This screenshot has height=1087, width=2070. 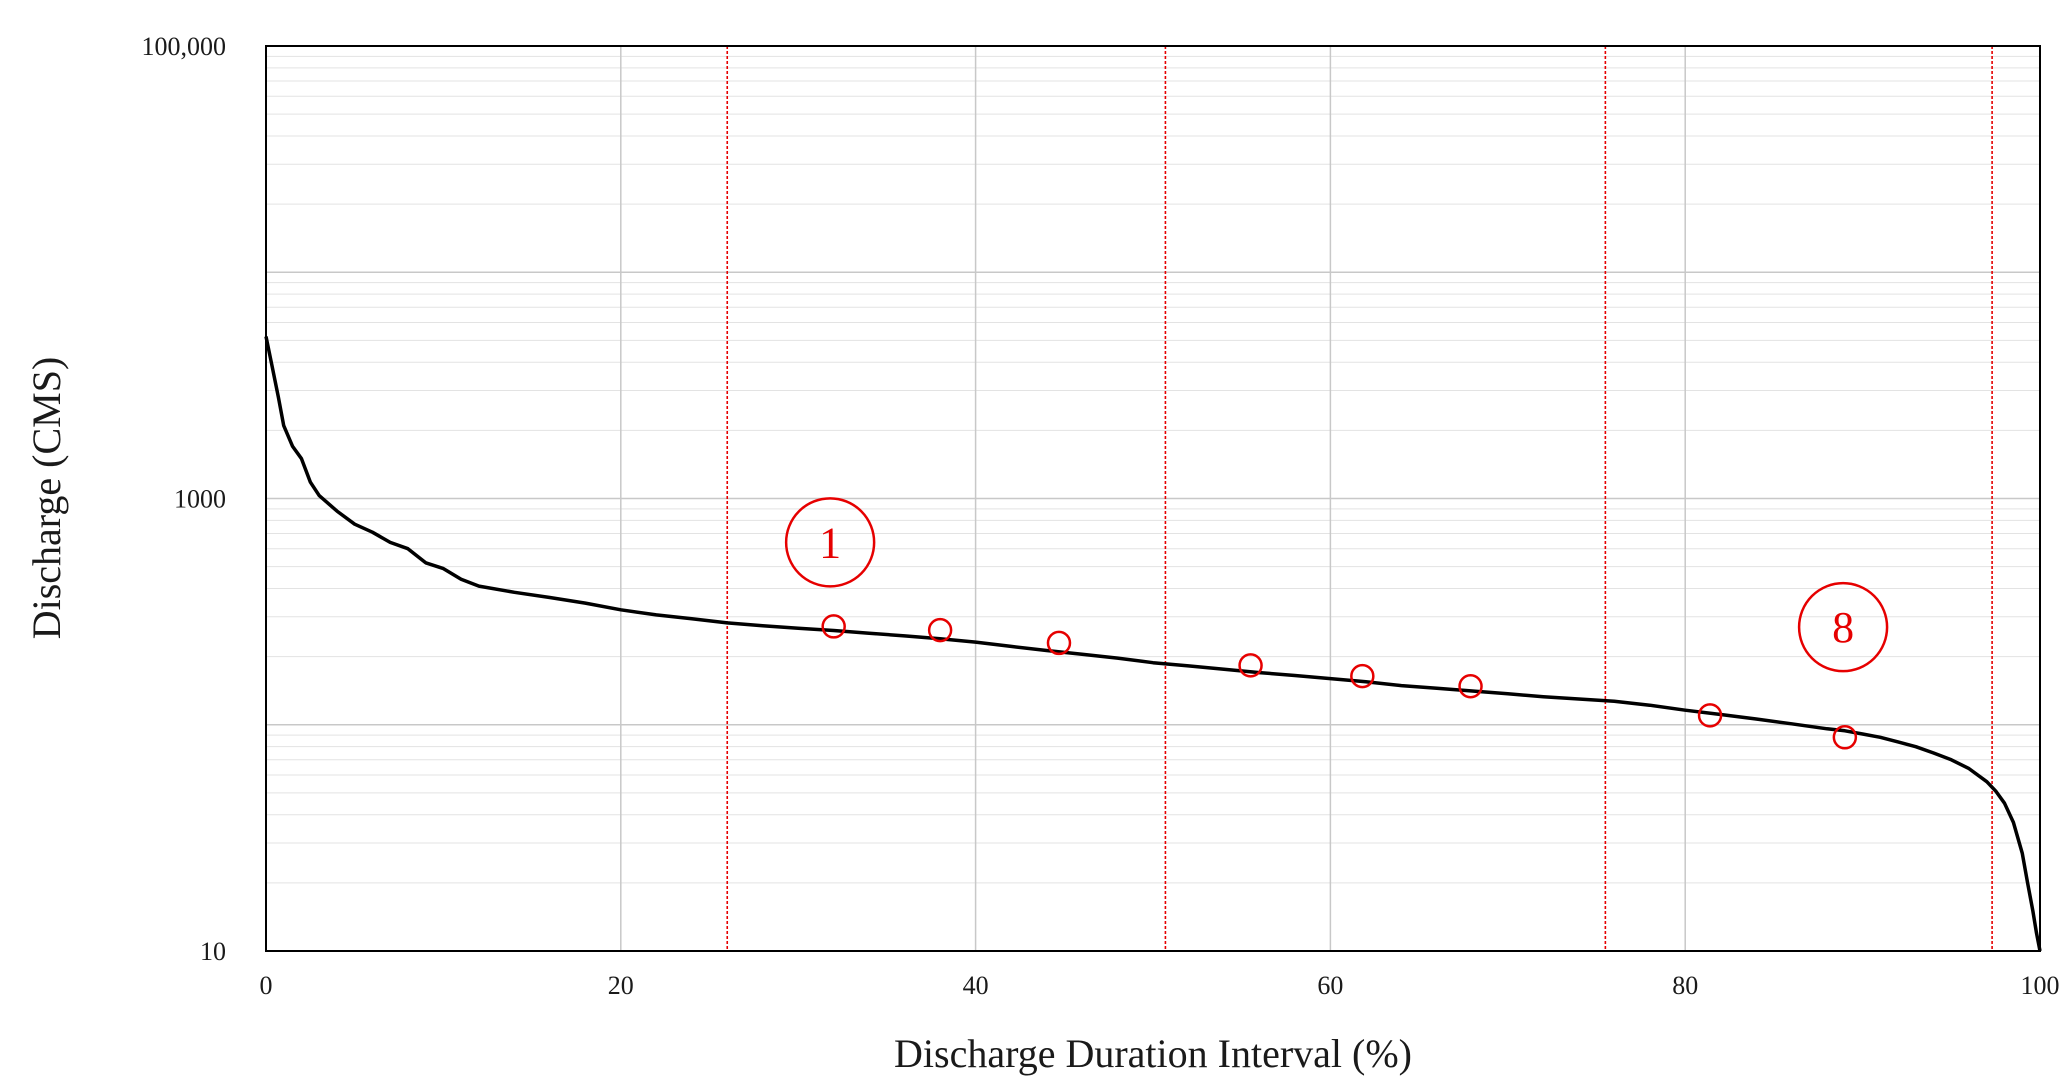 What do you see at coordinates (1330, 985) in the screenshot?
I see `x-tick-label: 60` at bounding box center [1330, 985].